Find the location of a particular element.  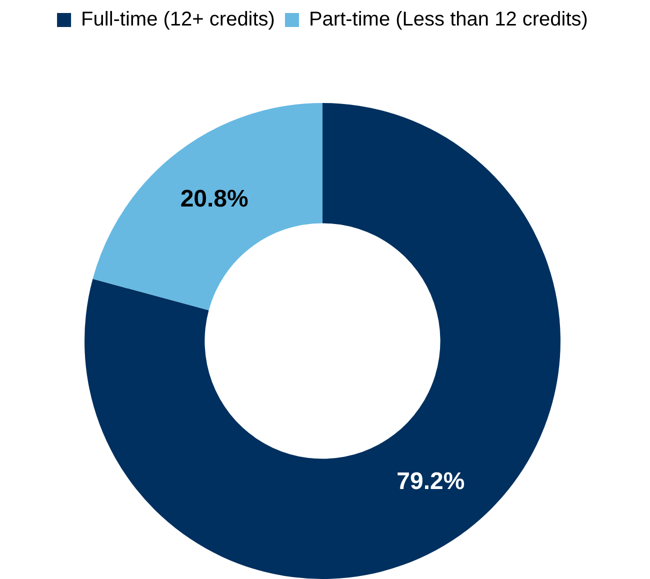

data-label: 20.8% is located at coordinates (214, 198).